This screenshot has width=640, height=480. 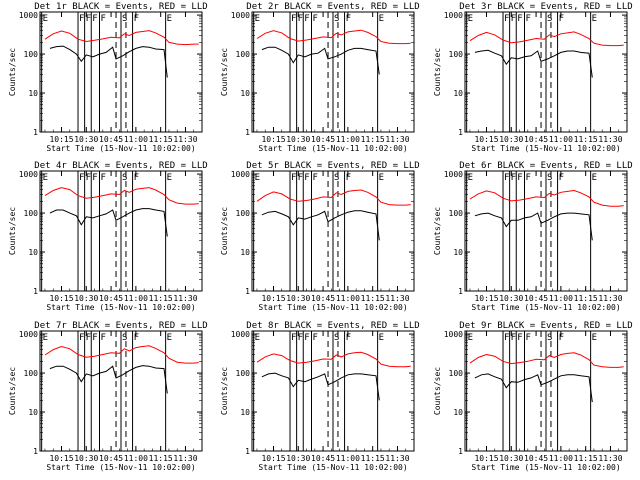 I want to click on panel-title: Det 9r BLACK = Events, RED = LLD, so click(x=545, y=326).